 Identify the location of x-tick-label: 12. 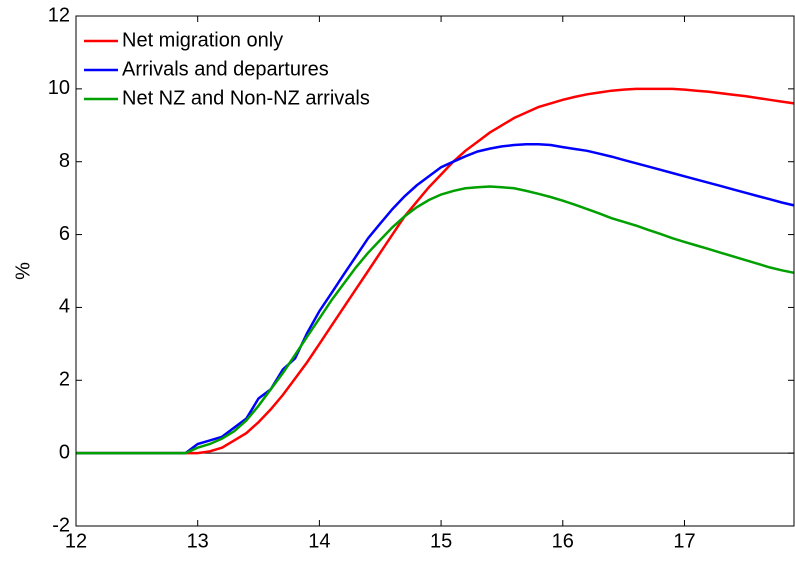
(76, 541).